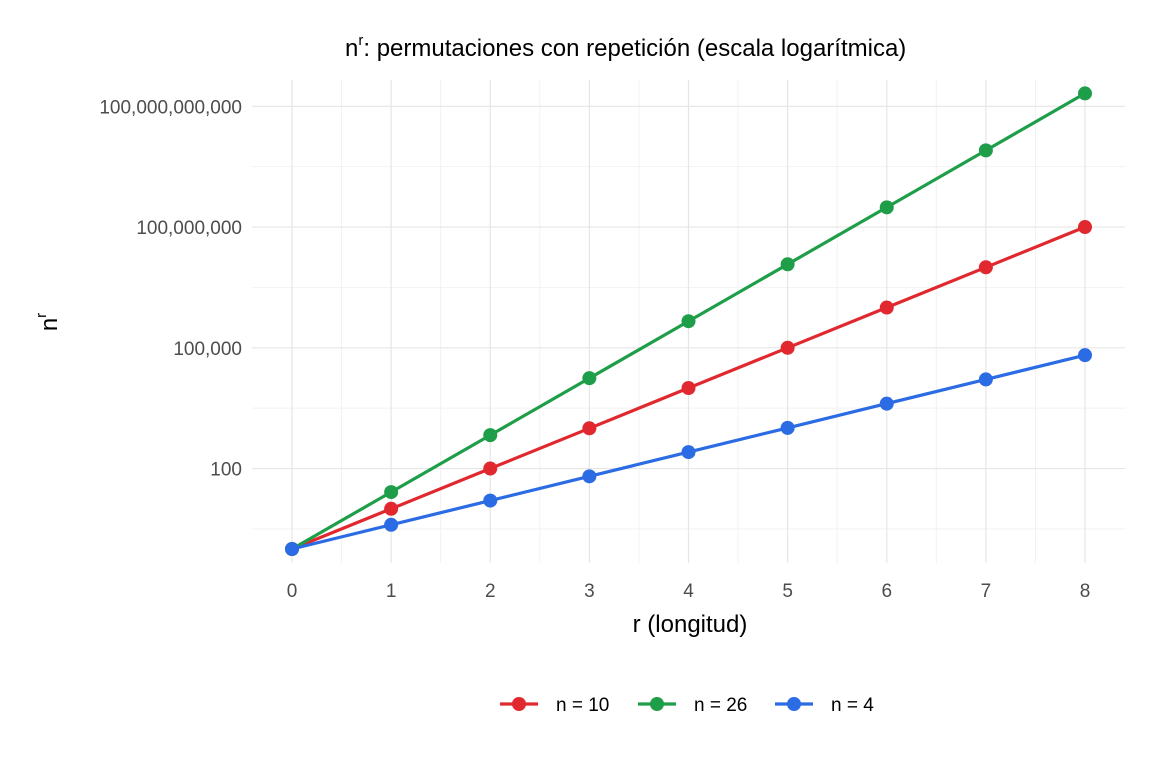 This screenshot has width=1152, height=768. Describe the element at coordinates (582, 705) in the screenshot. I see `legend-label-n-10: n = 10` at that location.